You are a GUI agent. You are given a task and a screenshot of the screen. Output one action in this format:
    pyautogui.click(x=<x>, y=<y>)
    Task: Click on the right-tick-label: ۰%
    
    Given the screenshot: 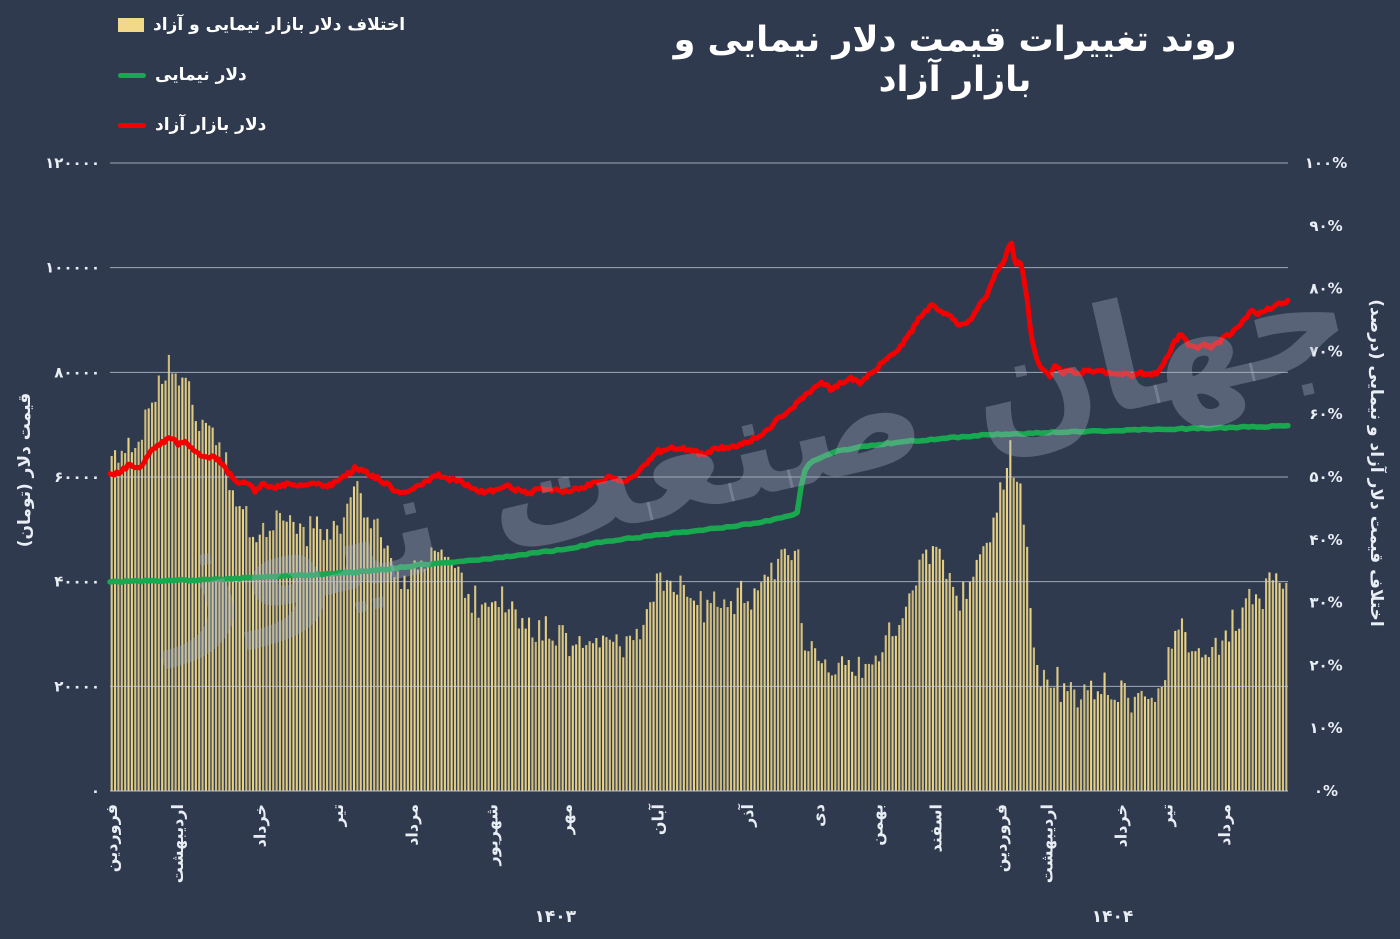 What is the action you would take?
    pyautogui.click(x=1326, y=791)
    